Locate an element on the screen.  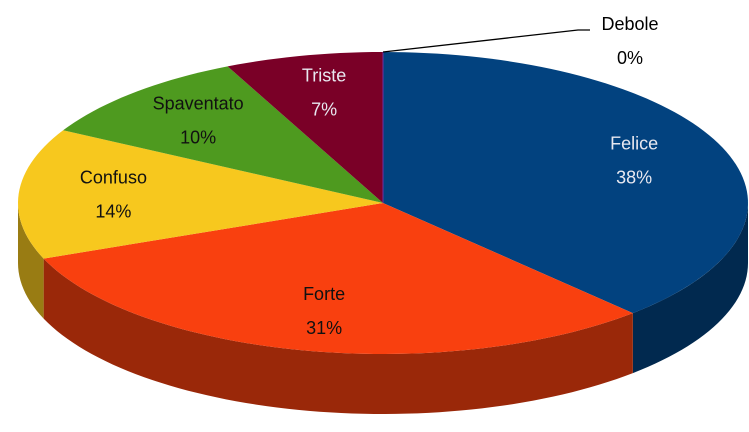
leader-line is located at coordinates (486, 41).